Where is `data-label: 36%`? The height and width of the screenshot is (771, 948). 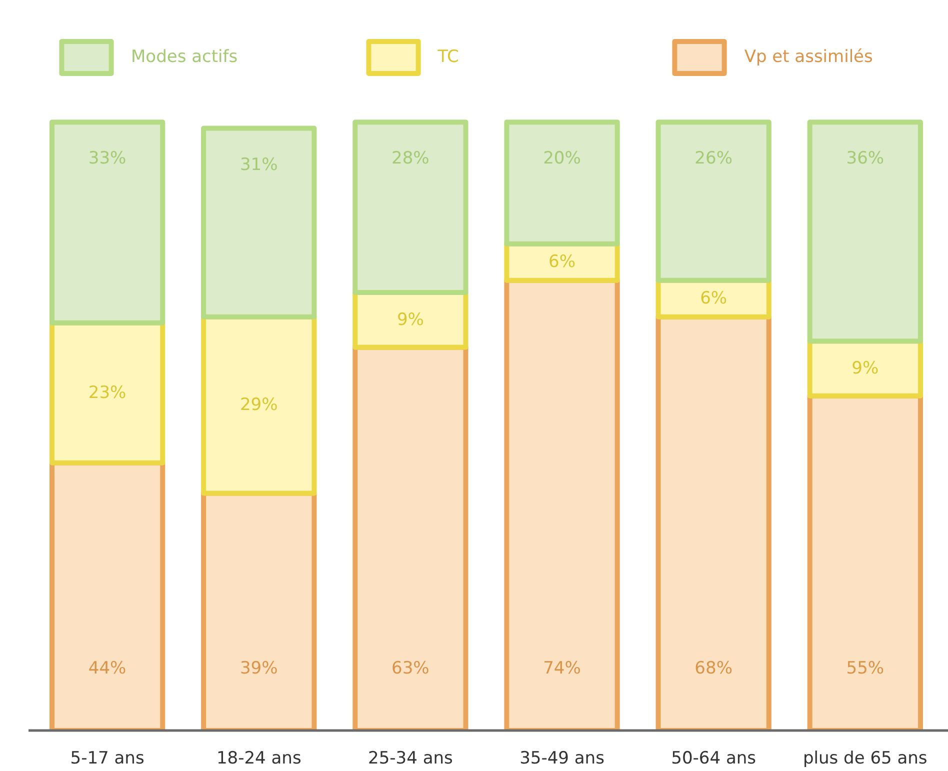 data-label: 36% is located at coordinates (865, 158).